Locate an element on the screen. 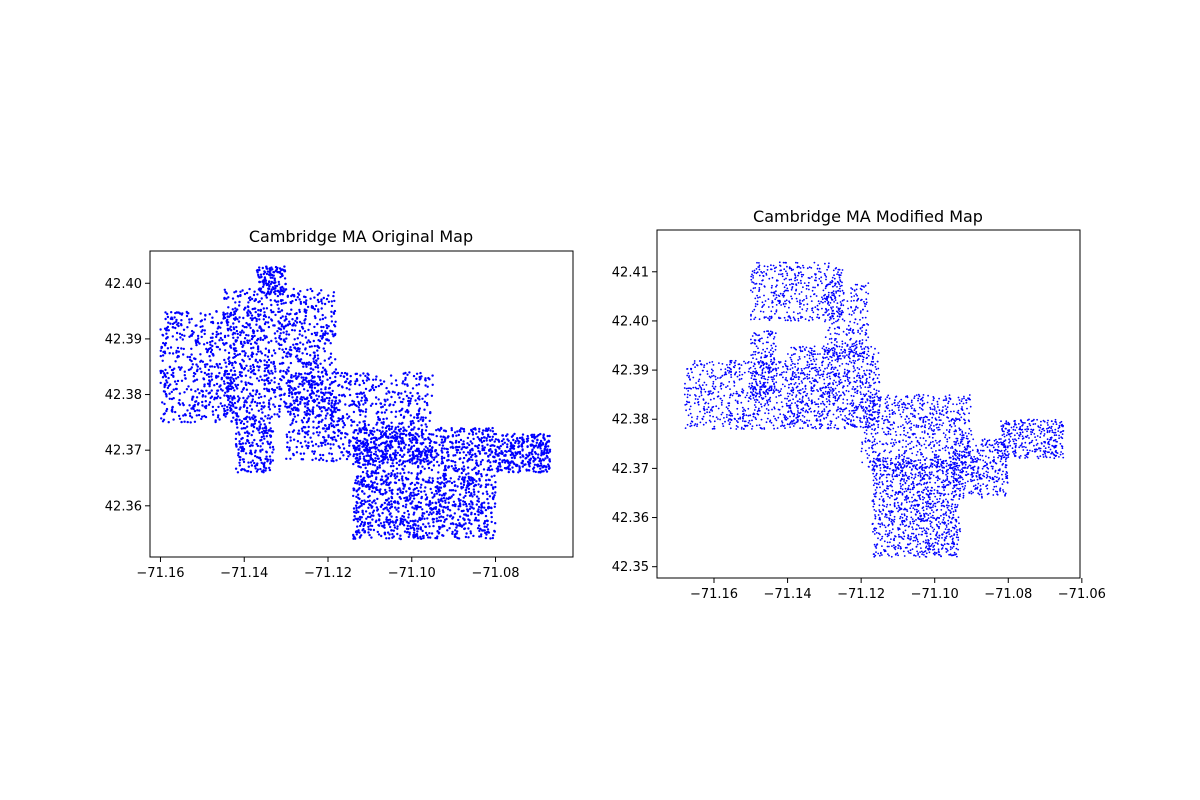 Image resolution: width=1200 pixels, height=800 pixels. original-map-y-tick-label: 42.40 is located at coordinates (123, 284).